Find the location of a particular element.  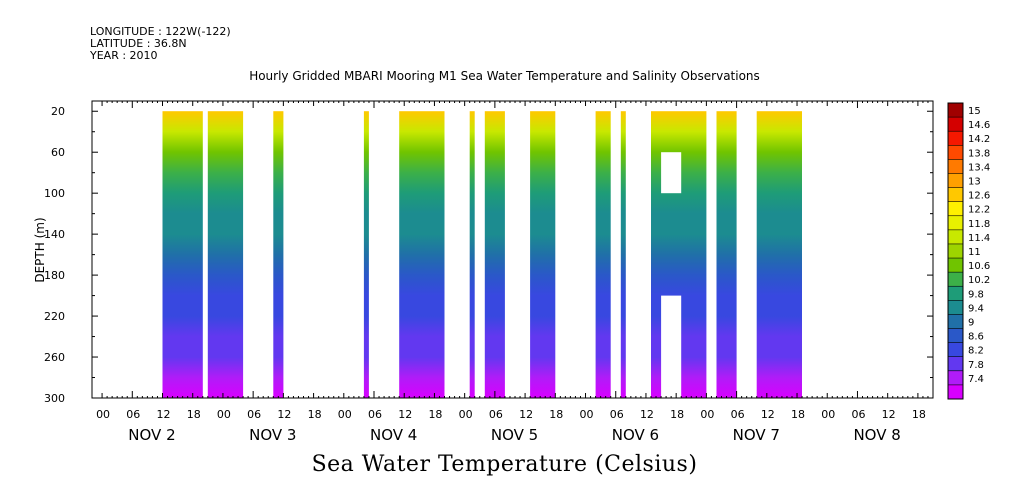

colorbar-label: 9.4 is located at coordinates (976, 308).